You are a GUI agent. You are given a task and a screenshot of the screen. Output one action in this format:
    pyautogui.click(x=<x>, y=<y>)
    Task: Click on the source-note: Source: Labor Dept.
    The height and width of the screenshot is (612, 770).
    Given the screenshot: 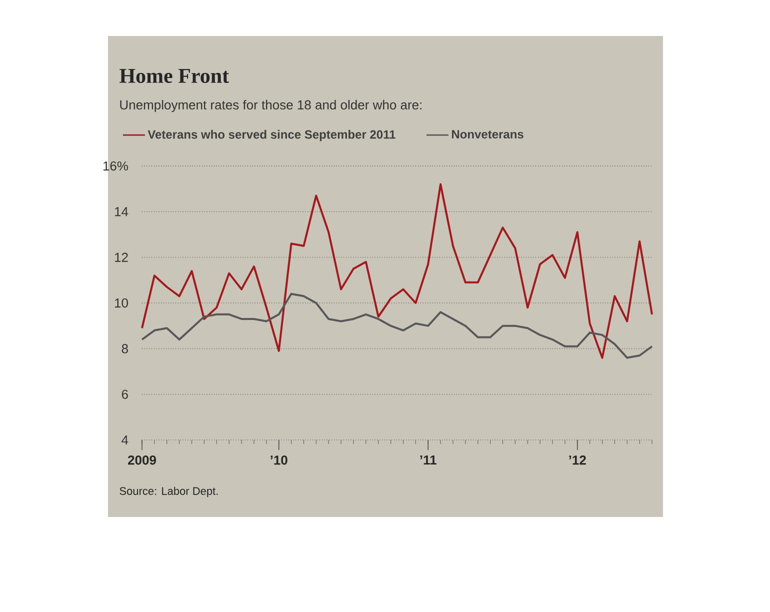 What is the action you would take?
    pyautogui.click(x=169, y=492)
    